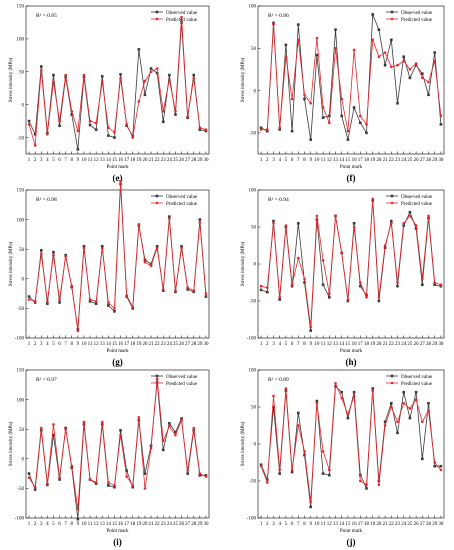 The width and height of the screenshot is (454, 550). I want to click on x-tick-label: 11, so click(90, 524).